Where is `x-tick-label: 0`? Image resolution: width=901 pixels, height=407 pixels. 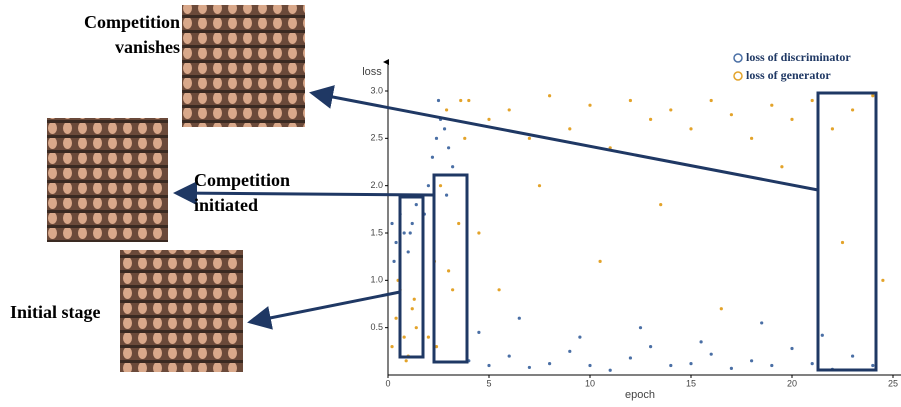
x-tick-label: 0 is located at coordinates (387, 383).